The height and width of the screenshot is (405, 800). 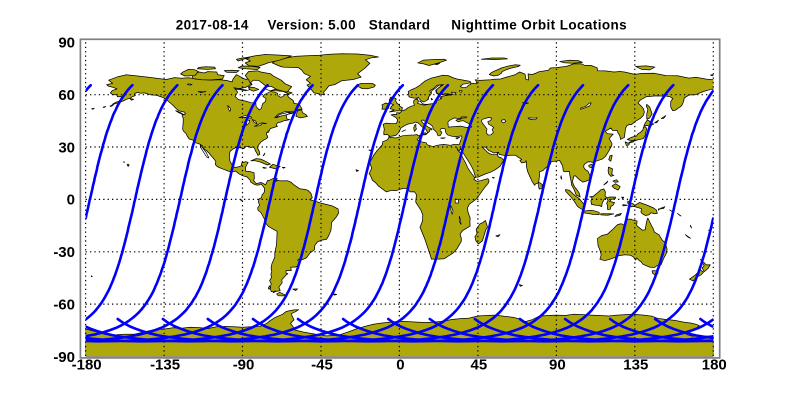 I want to click on x-tick-label-135: 135, so click(x=635, y=365).